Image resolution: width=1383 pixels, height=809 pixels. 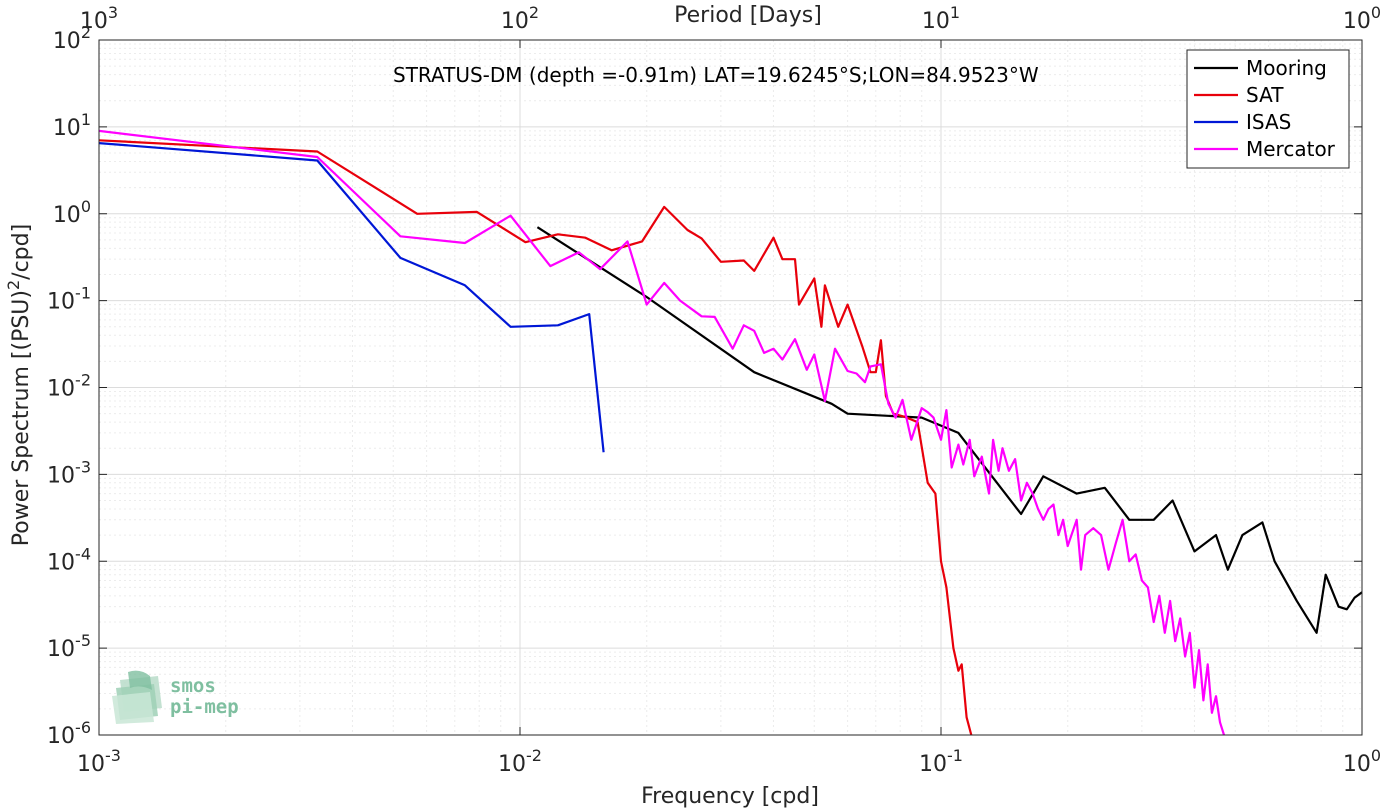 What do you see at coordinates (137, 697) in the screenshot?
I see `logo-stack-icon` at bounding box center [137, 697].